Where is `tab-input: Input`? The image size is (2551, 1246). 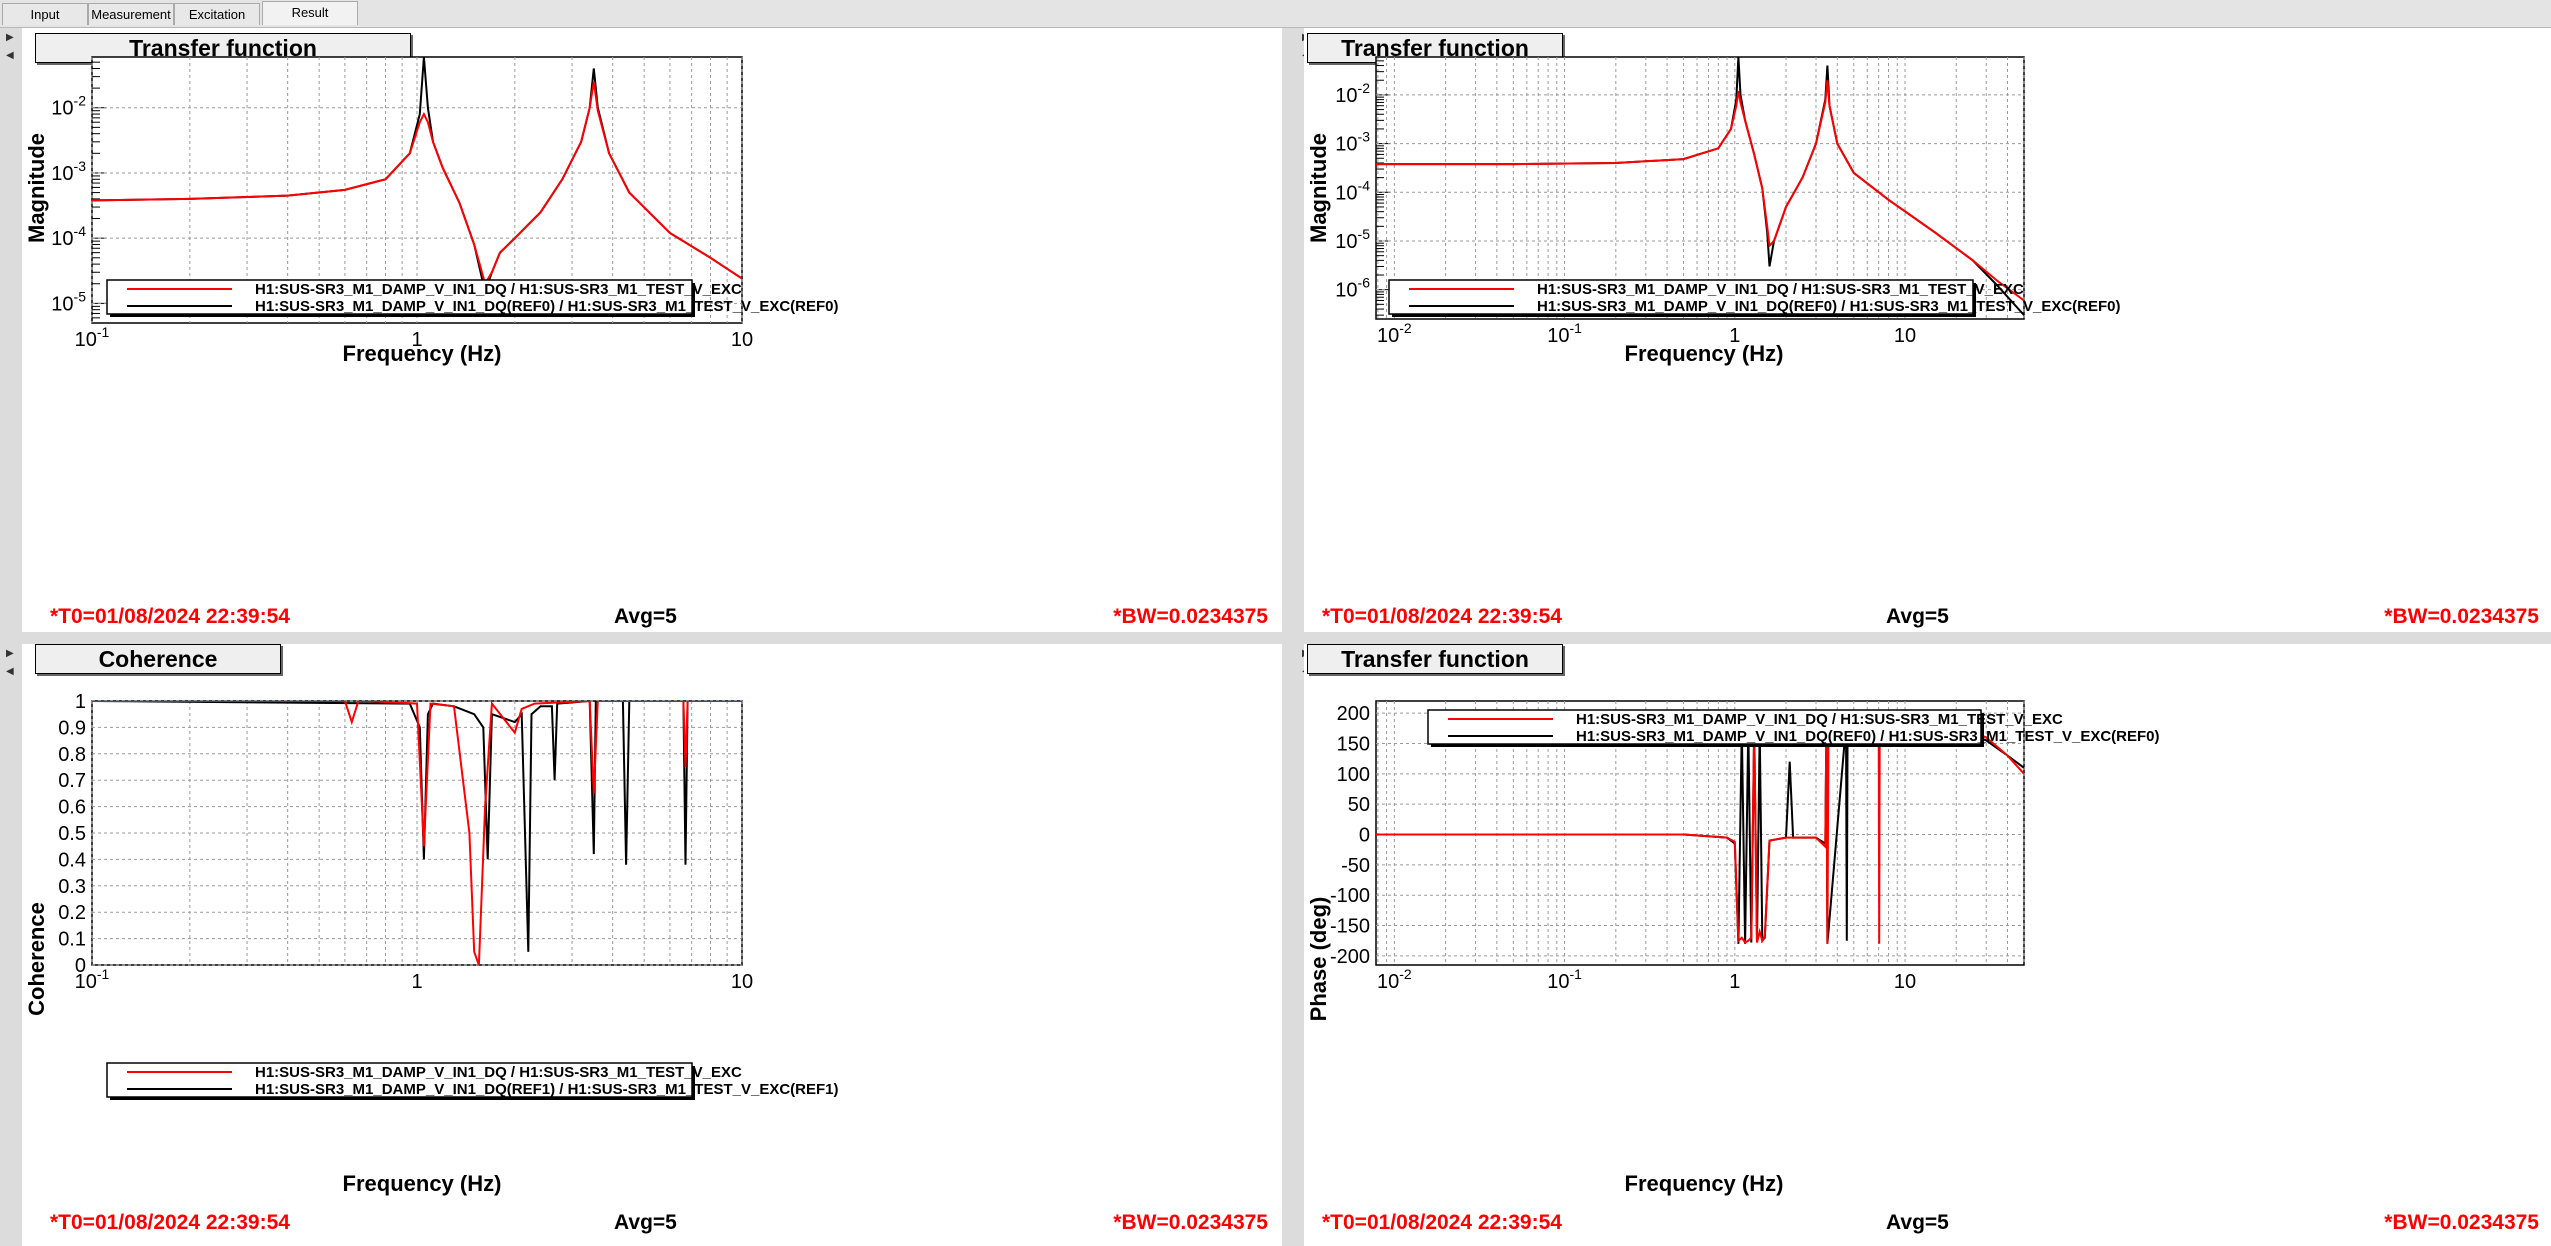
tab-input: Input is located at coordinates (45, 14).